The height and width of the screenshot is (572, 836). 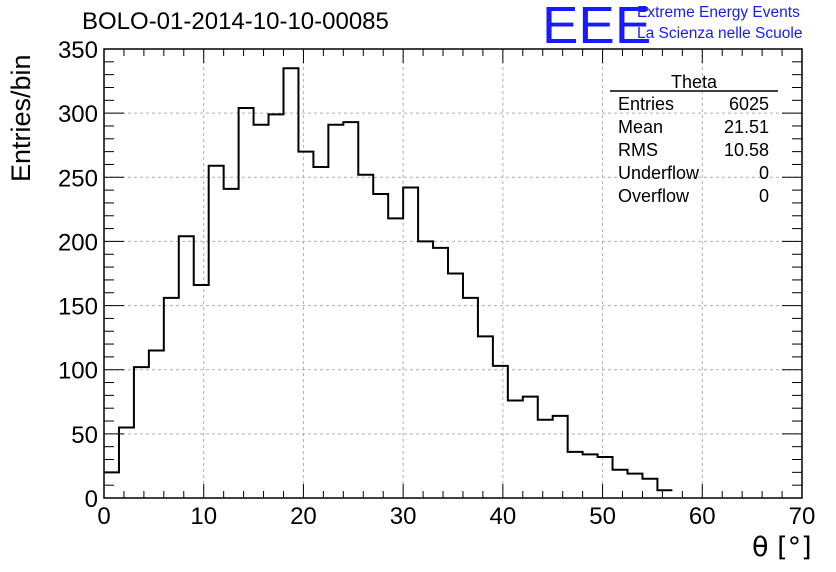 What do you see at coordinates (602, 516) in the screenshot?
I see `x-tick-label: 50` at bounding box center [602, 516].